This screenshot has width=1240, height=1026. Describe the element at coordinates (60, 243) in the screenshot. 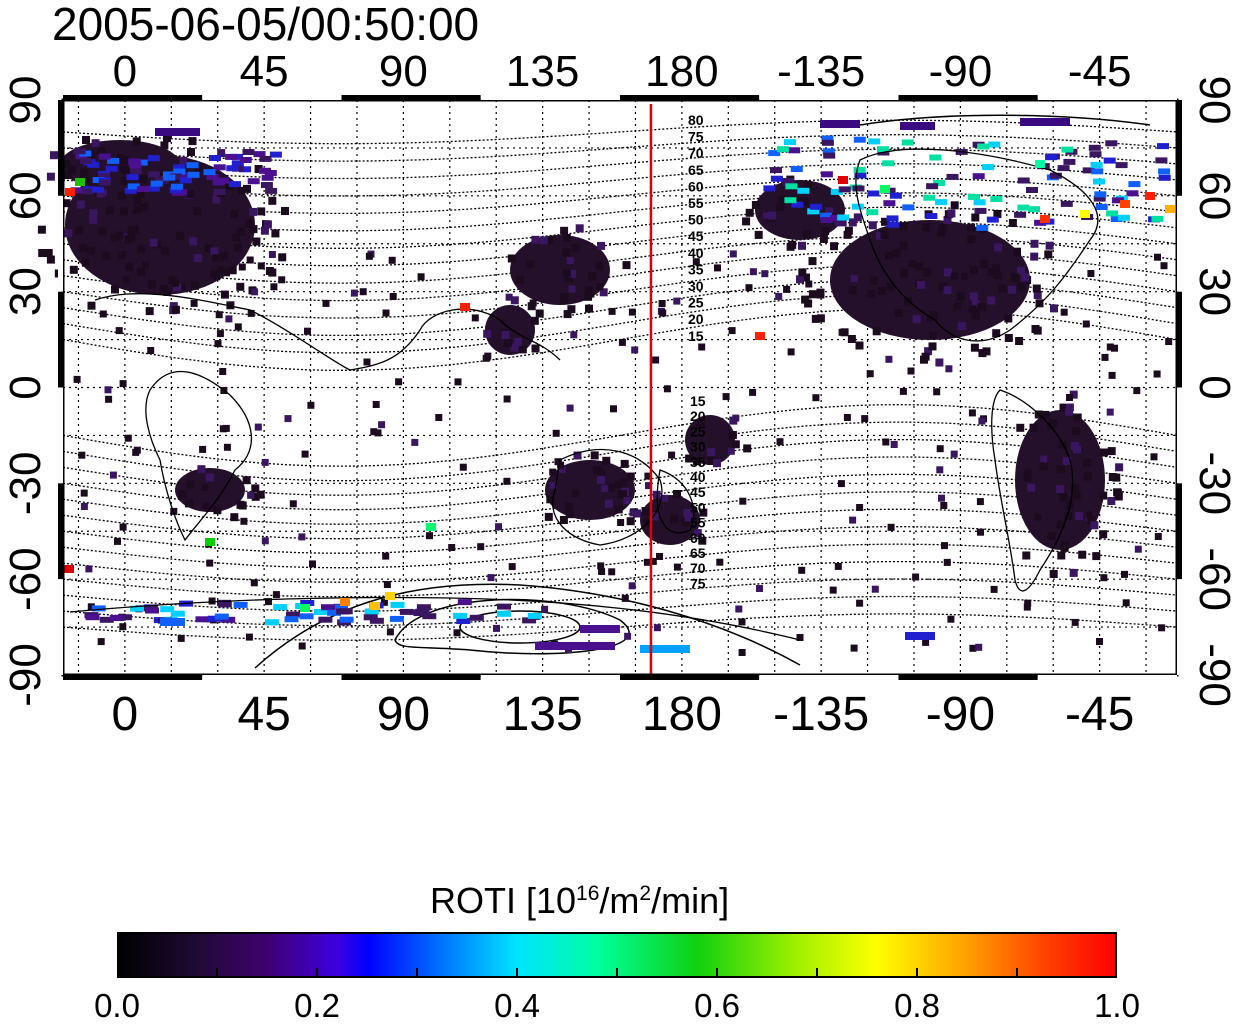

I see `frame-bar-left` at that location.